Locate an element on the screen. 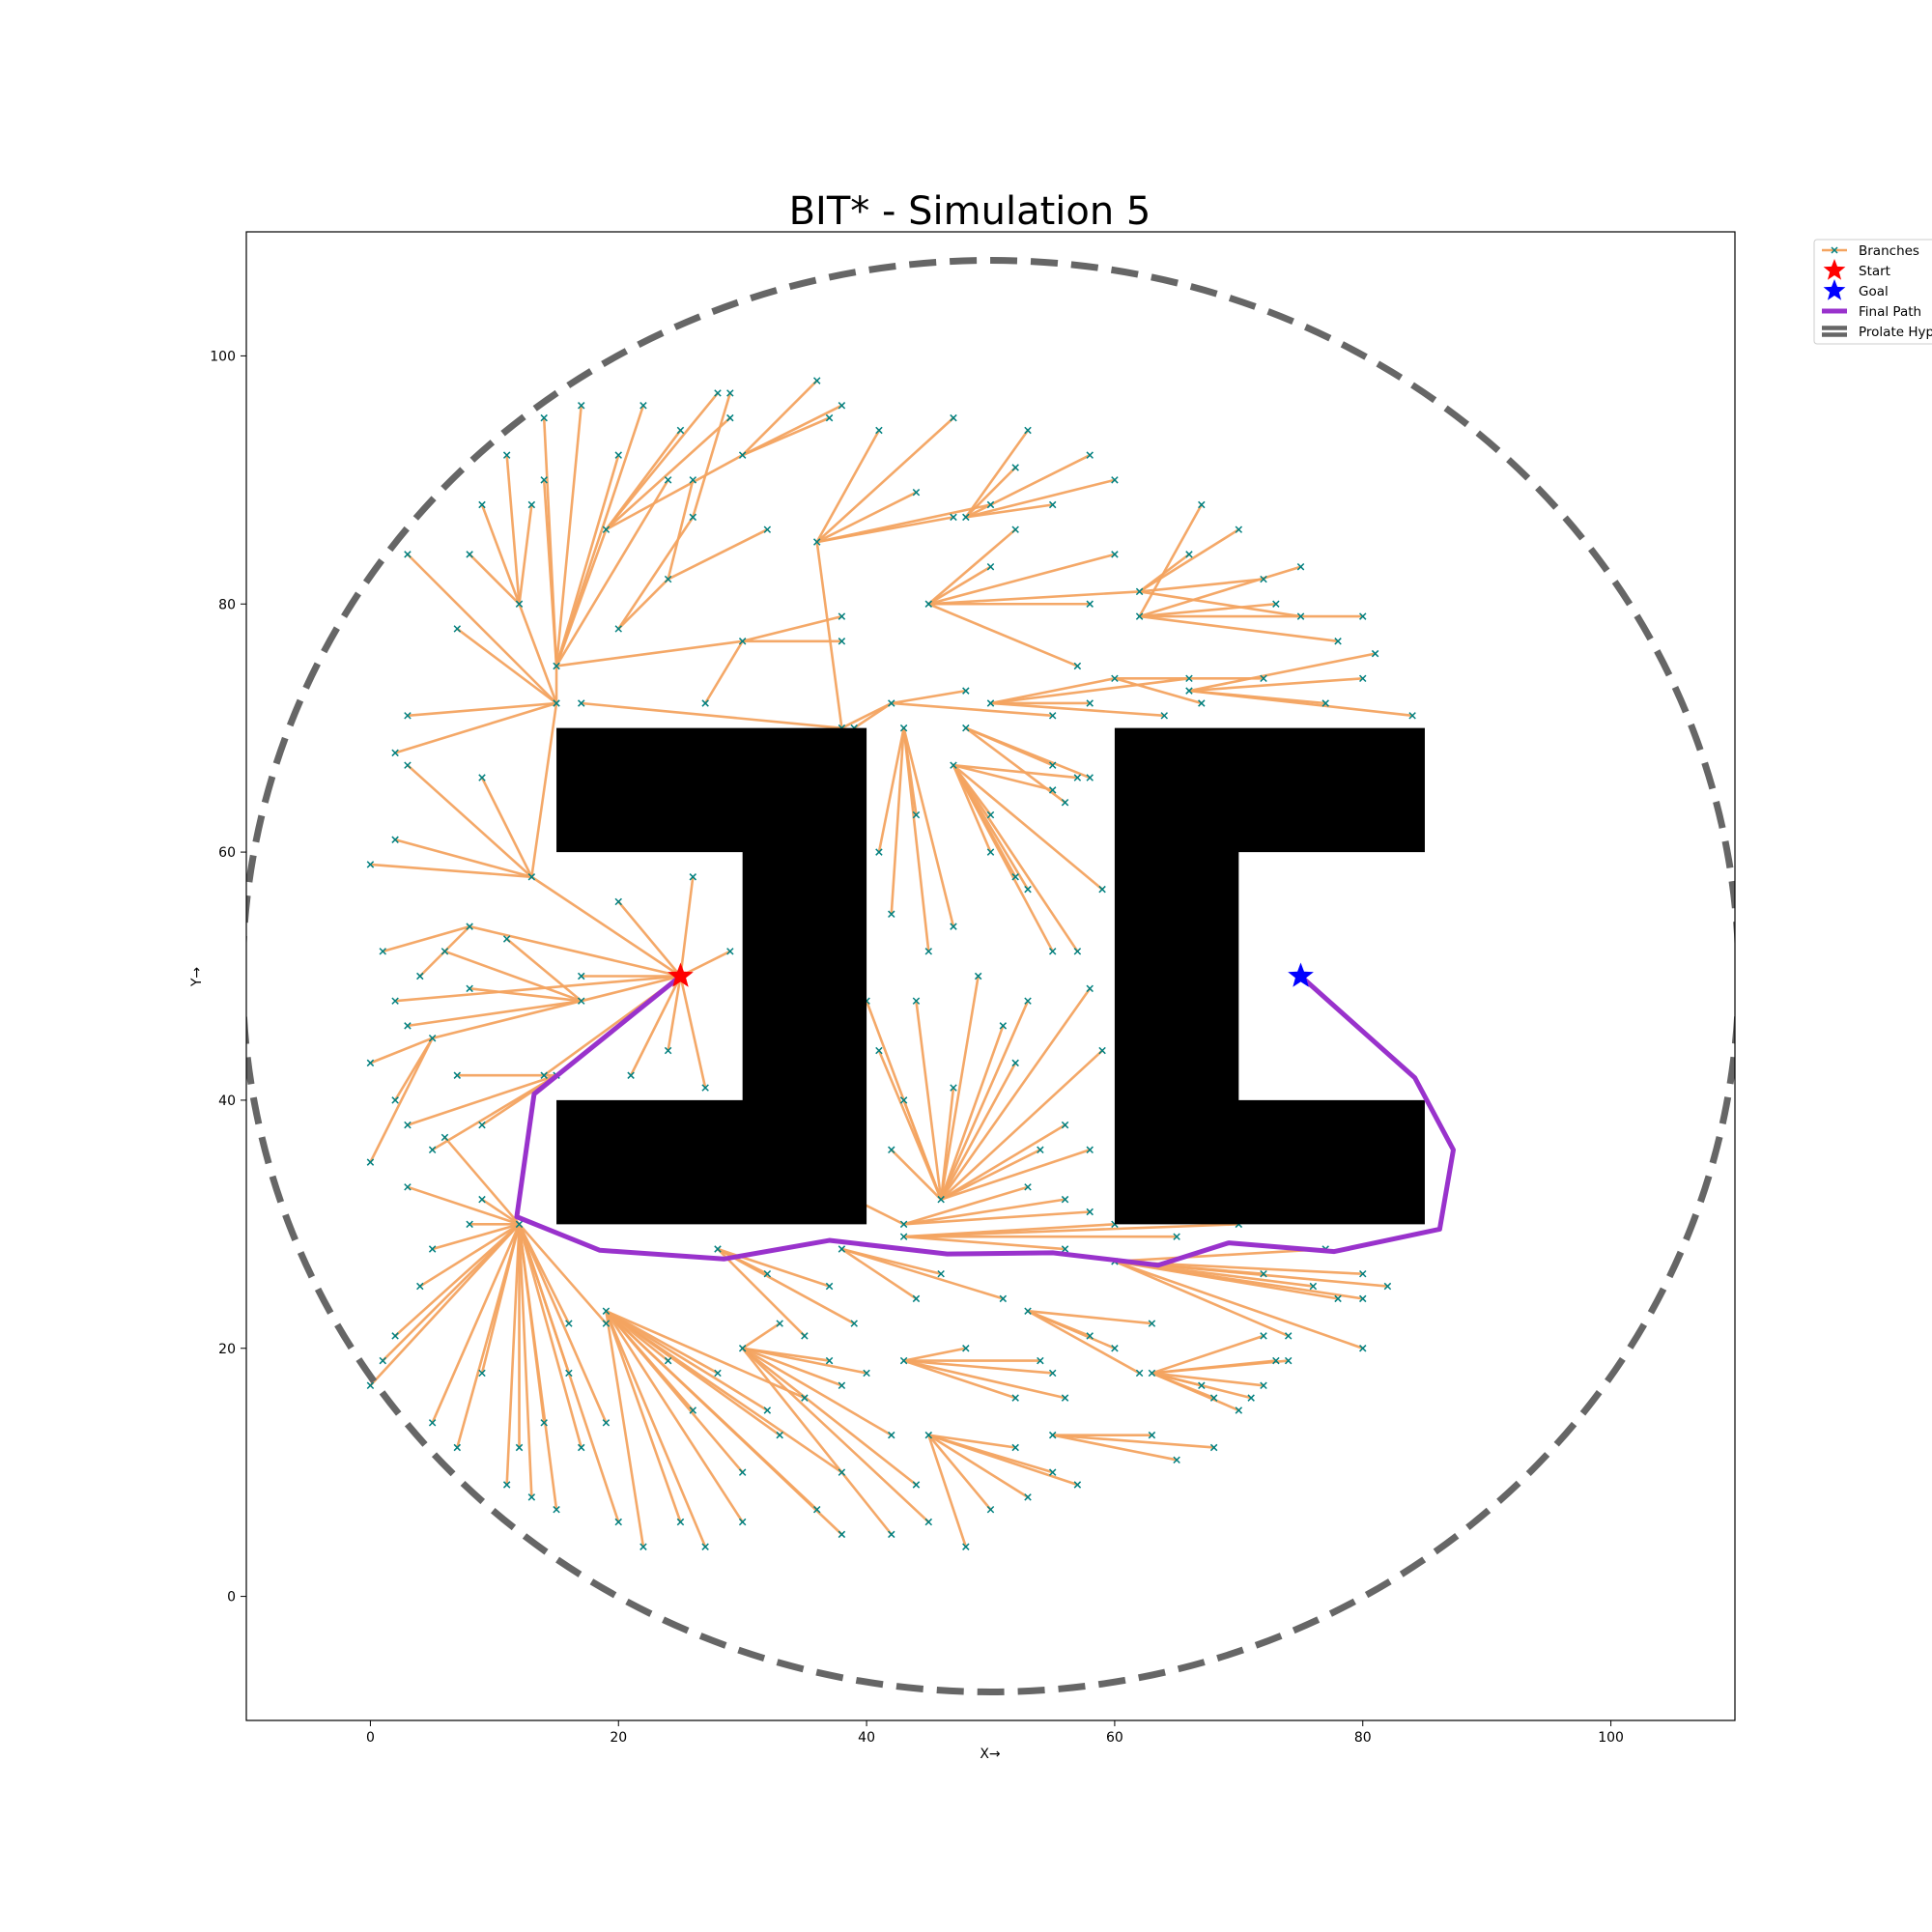 Image resolution: width=1932 pixels, height=1932 pixels. legend-box is located at coordinates (1872, 292).